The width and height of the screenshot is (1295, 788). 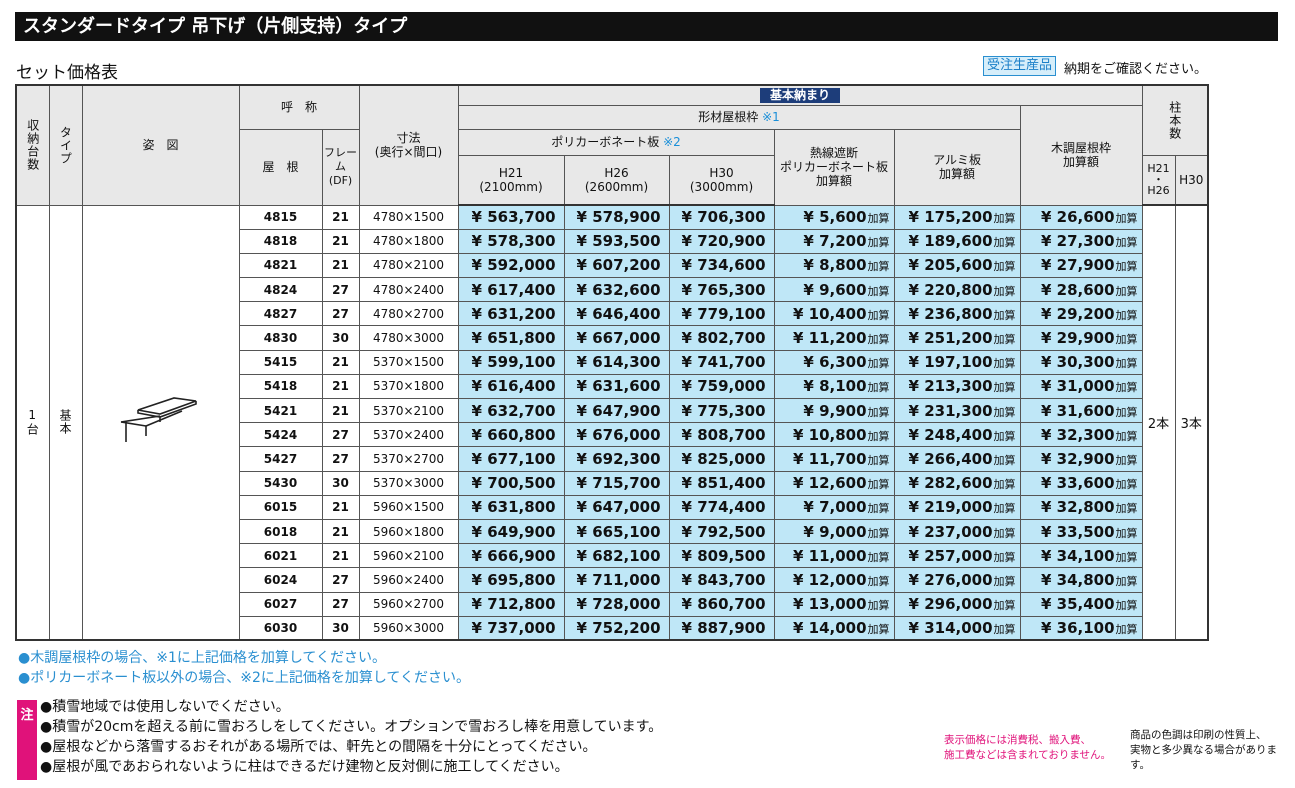 What do you see at coordinates (1077, 483) in the screenshot?
I see `add-value: ¥ 33,600` at bounding box center [1077, 483].